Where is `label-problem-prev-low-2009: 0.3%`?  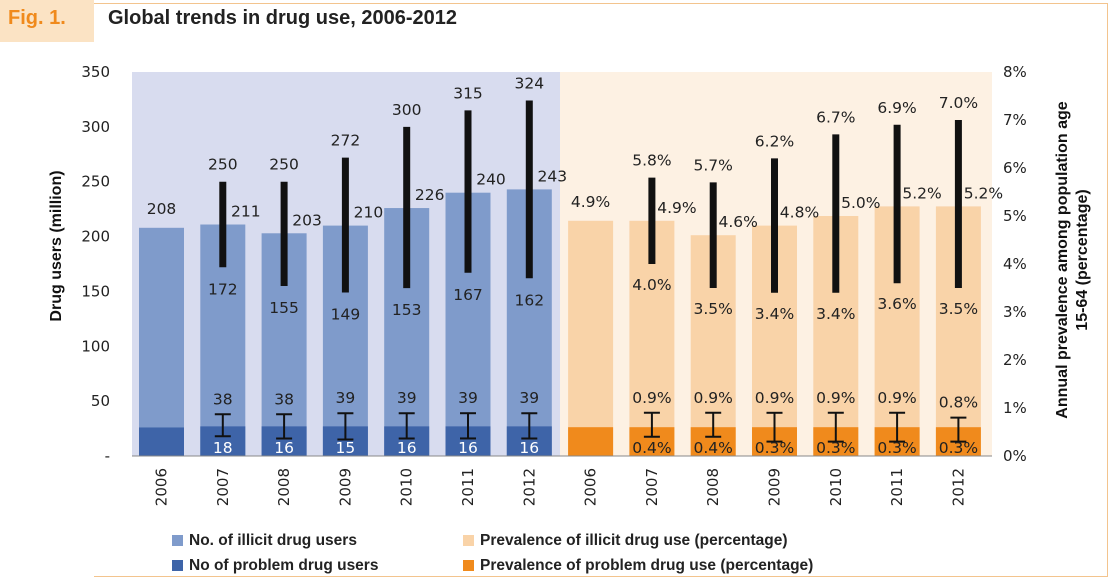 label-problem-prev-low-2009: 0.3% is located at coordinates (774, 448).